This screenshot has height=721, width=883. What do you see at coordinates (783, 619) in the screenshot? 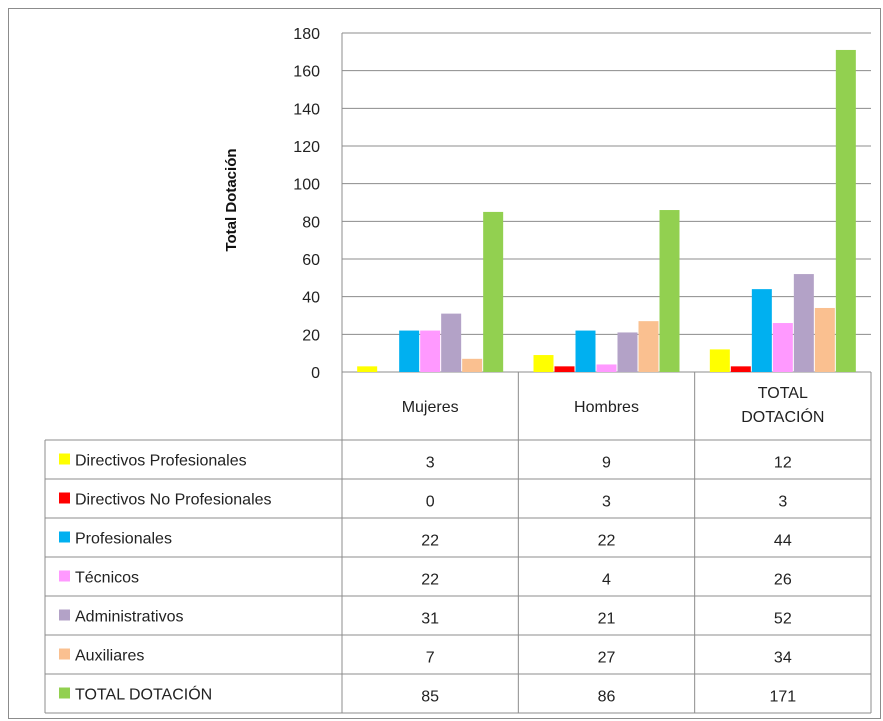
I see `table-value: 52` at bounding box center [783, 619].